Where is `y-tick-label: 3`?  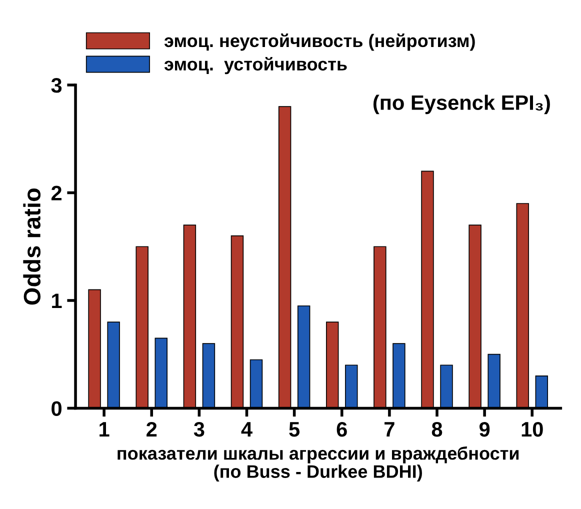
y-tick-label: 3 is located at coordinates (56, 85).